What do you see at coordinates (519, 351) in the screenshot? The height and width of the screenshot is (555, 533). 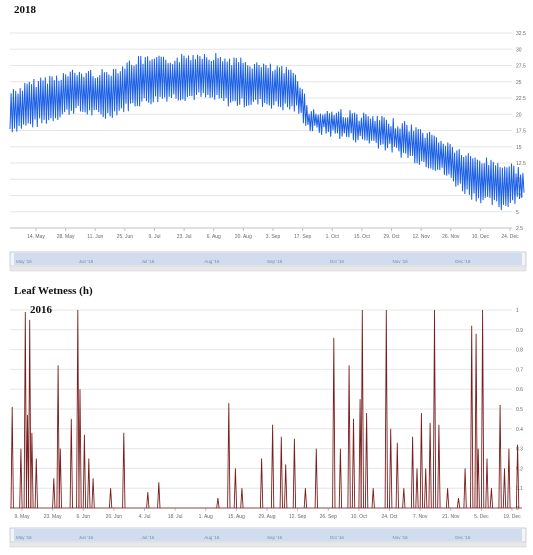 I see `y-tick-label: 0.8` at bounding box center [519, 351].